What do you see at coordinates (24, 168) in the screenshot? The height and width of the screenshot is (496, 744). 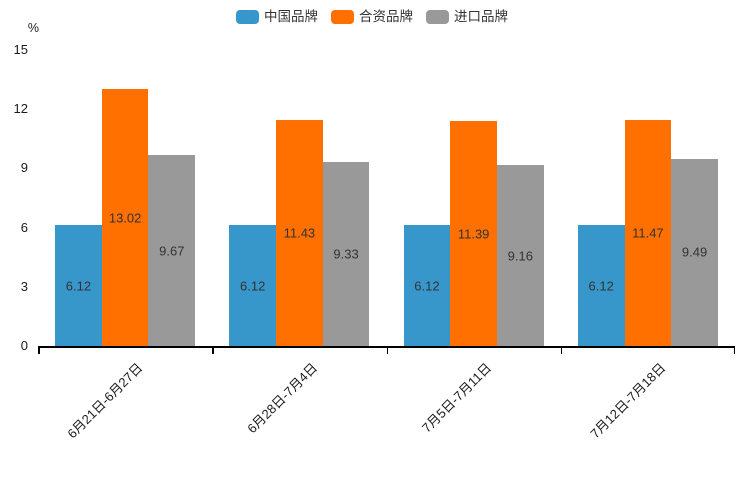 I see `y-tick-label: 9` at bounding box center [24, 168].